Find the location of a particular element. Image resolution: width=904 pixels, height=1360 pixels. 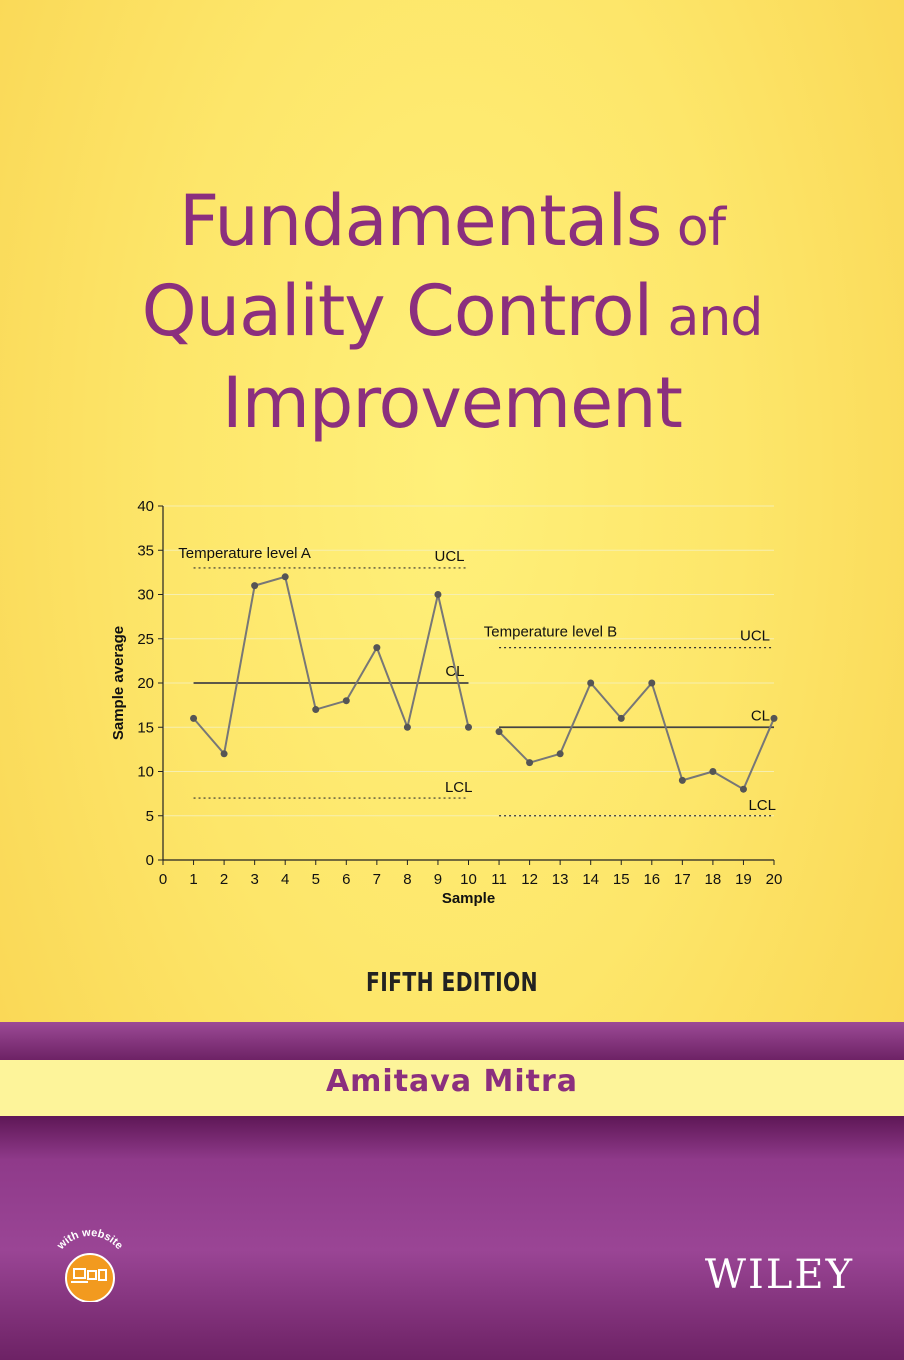

x-tick-label: 18 is located at coordinates (713, 879).